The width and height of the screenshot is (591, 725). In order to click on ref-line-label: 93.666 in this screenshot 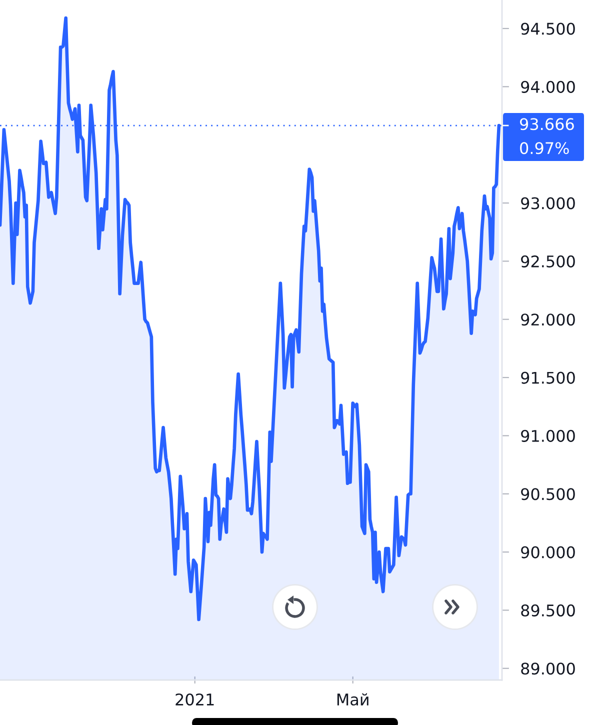, I will do `click(547, 124)`.